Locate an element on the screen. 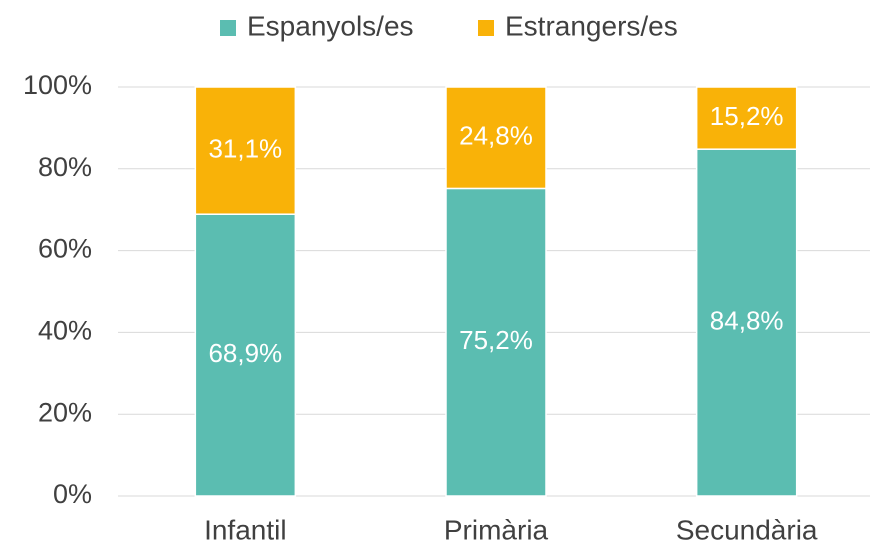 The height and width of the screenshot is (550, 876). y-tick-label: 80% is located at coordinates (65, 167).